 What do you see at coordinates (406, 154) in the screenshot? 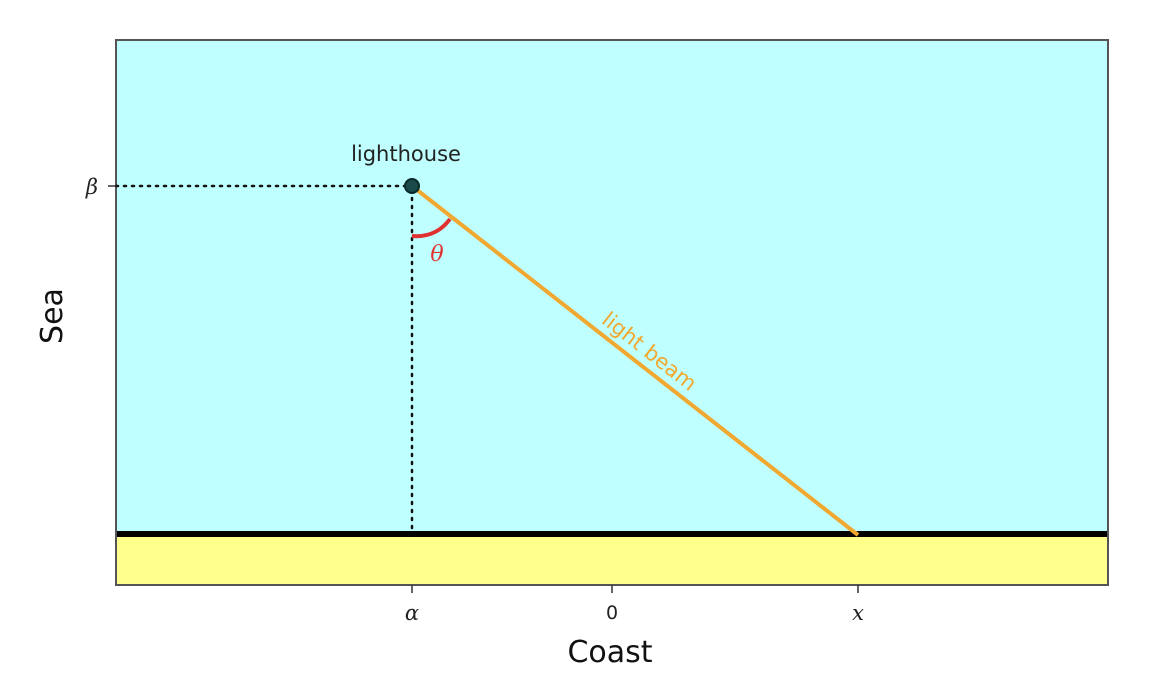
I see `lighthouse-label: lighthouse` at bounding box center [406, 154].